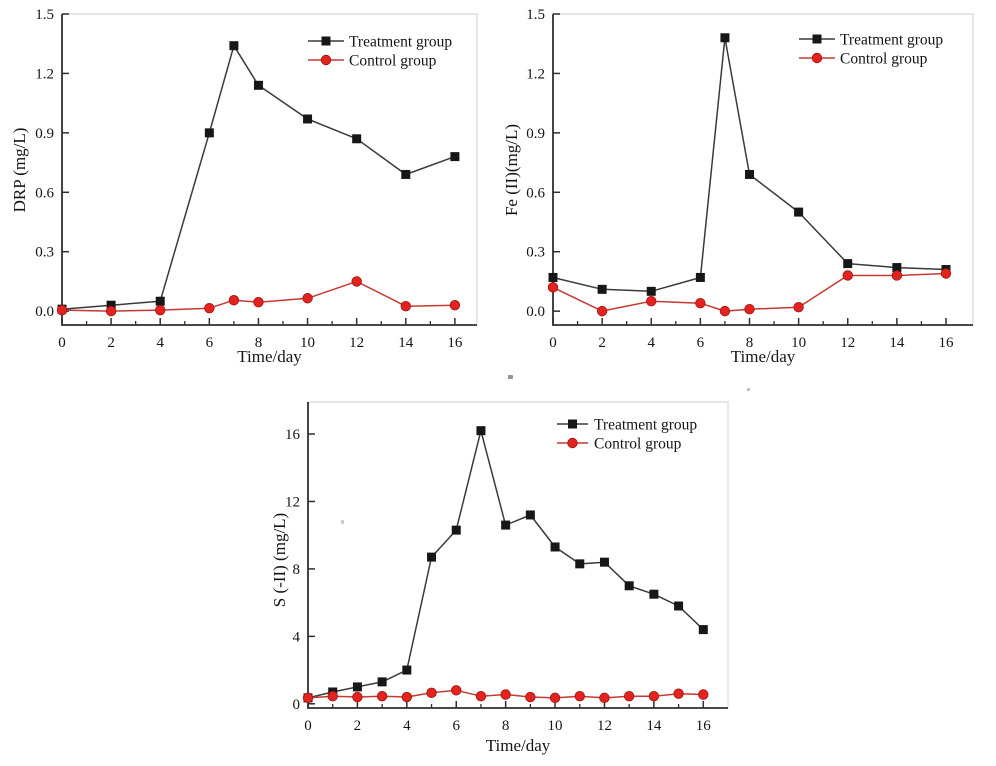  I want to click on y-axis-label: DRP (mg/L), so click(19, 170).